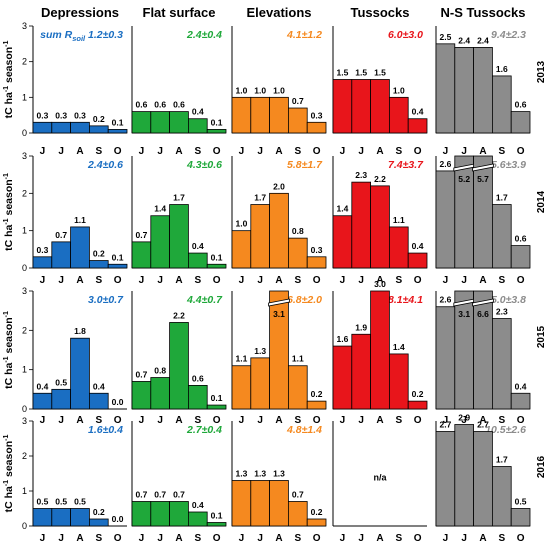 This screenshot has width=550, height=545. I want to click on bar-value-label: 2.0, so click(279, 186).